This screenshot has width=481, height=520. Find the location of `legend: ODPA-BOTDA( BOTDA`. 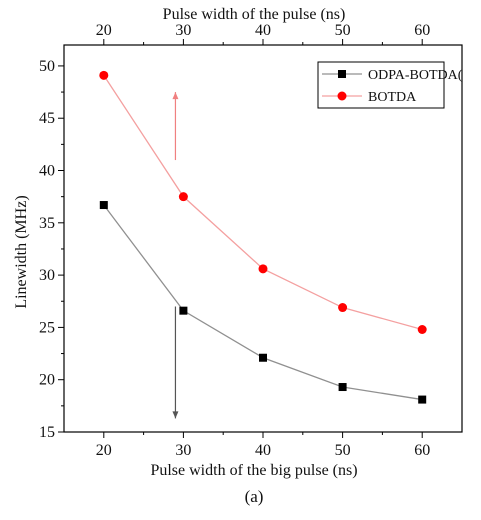

legend: ODPA-BOTDA( BOTDA is located at coordinates (390, 85).